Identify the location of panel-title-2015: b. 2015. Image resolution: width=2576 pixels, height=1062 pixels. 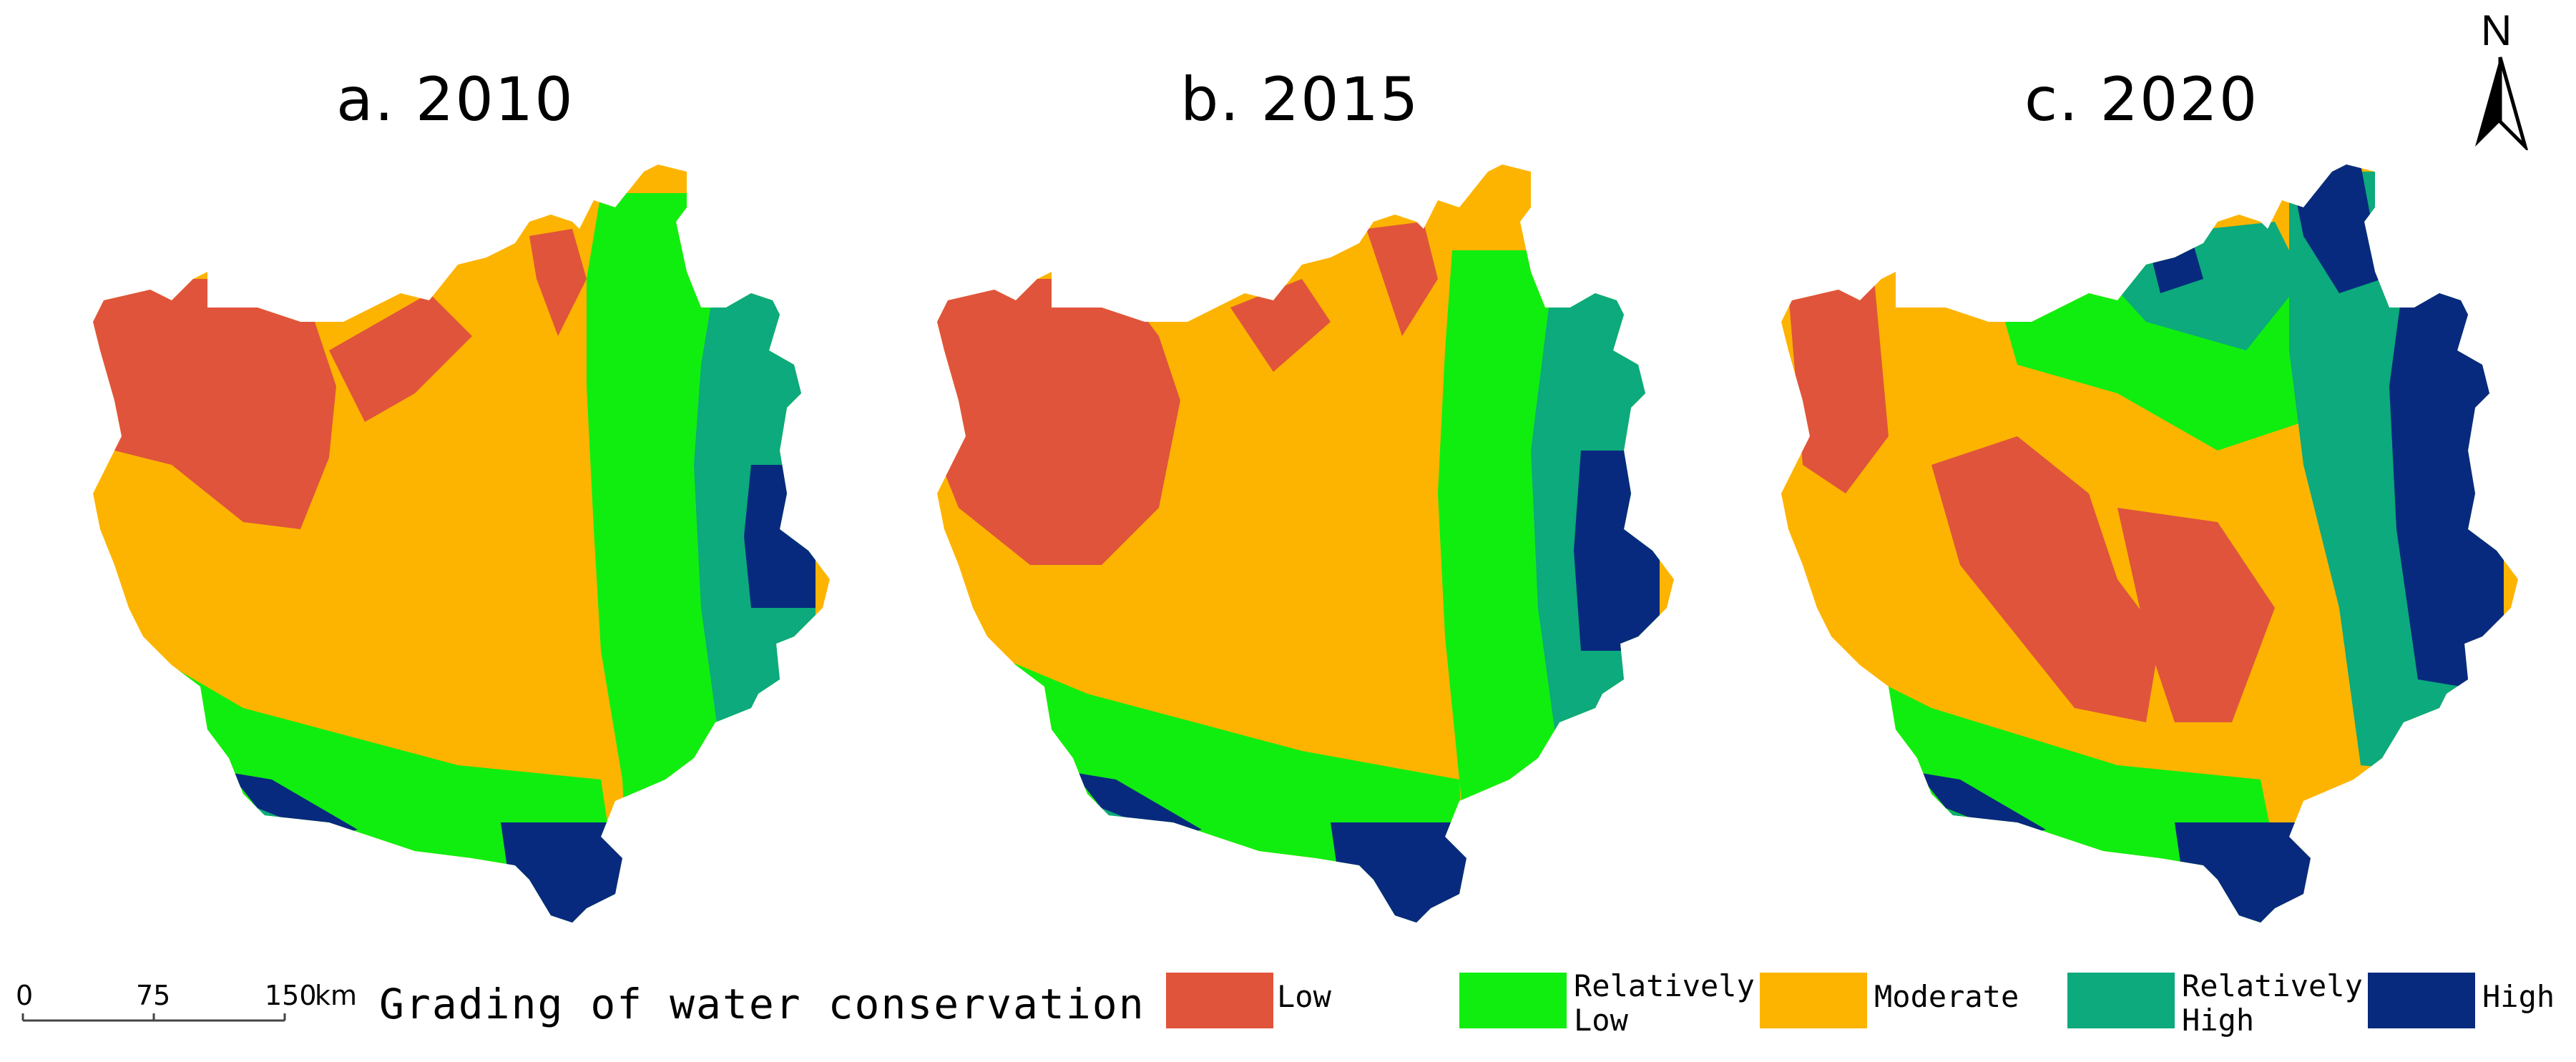
(1300, 99).